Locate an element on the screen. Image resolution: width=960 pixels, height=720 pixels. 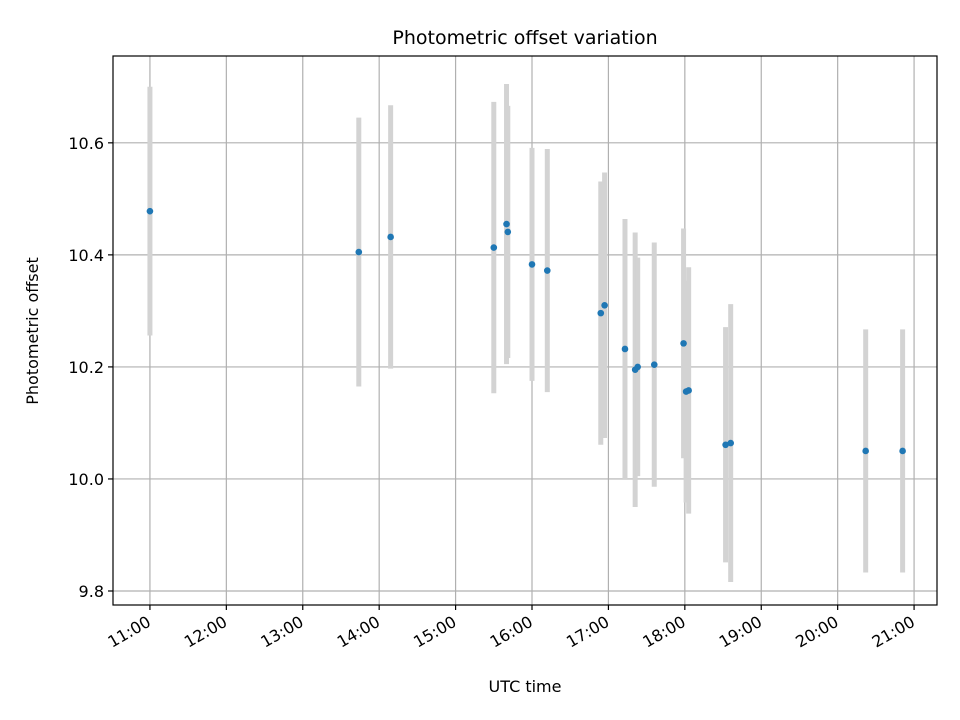
y-tick-label-4: 10.6 is located at coordinates (86, 143).